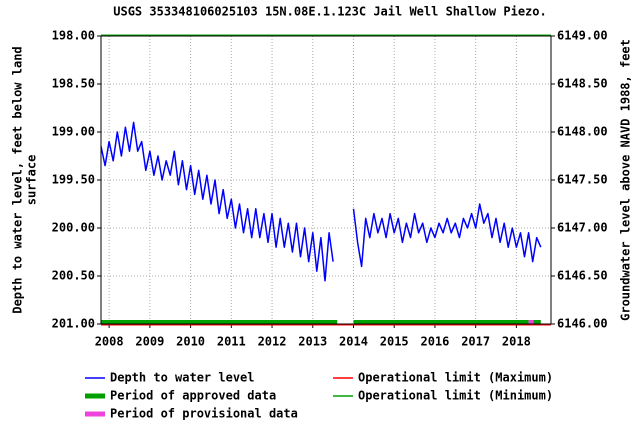 The image size is (633, 427). Describe the element at coordinates (204, 414) in the screenshot. I see `legend-label: Period of provisional data` at that location.